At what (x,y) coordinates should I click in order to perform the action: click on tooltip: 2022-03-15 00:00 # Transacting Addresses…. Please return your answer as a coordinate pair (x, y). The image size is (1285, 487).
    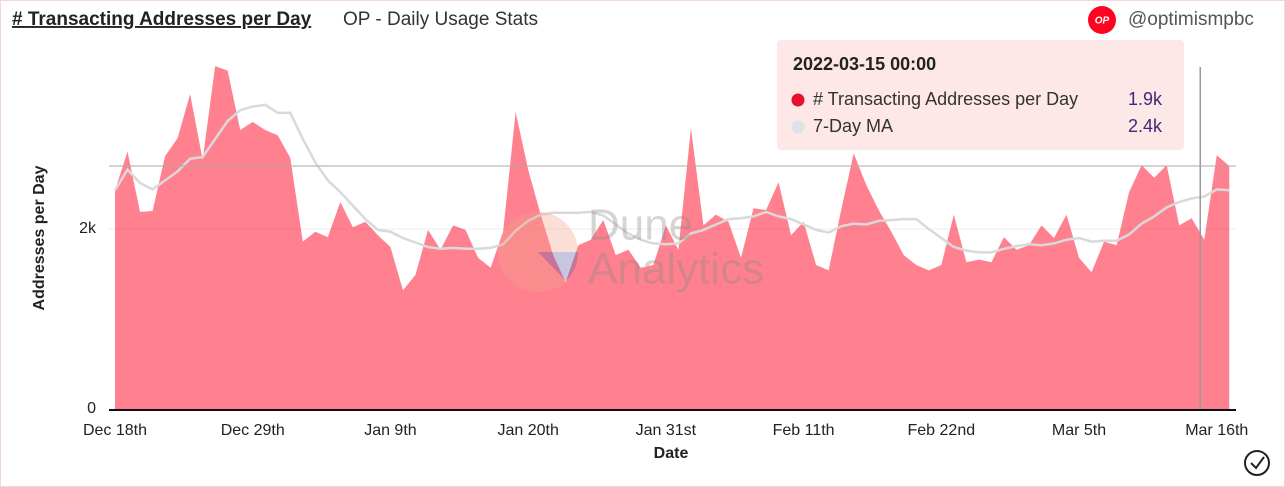
    Looking at the image, I should click on (980, 95).